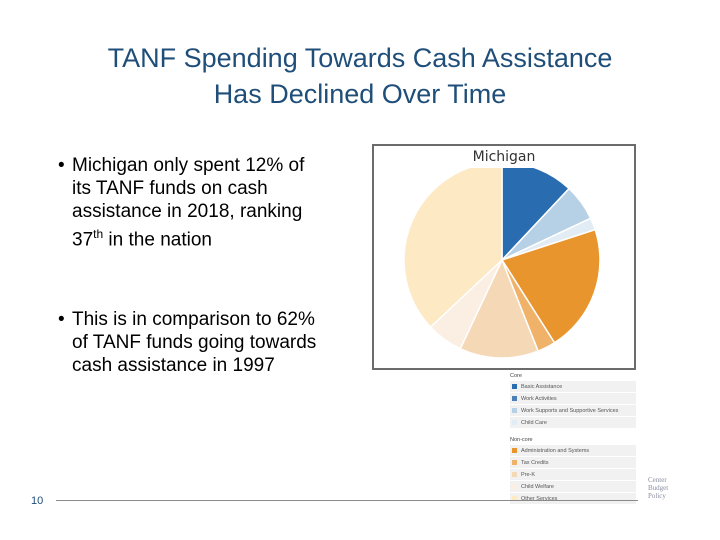 This screenshot has height=540, width=720. What do you see at coordinates (360, 94) in the screenshot?
I see `title-line: Has Declined Over Time` at bounding box center [360, 94].